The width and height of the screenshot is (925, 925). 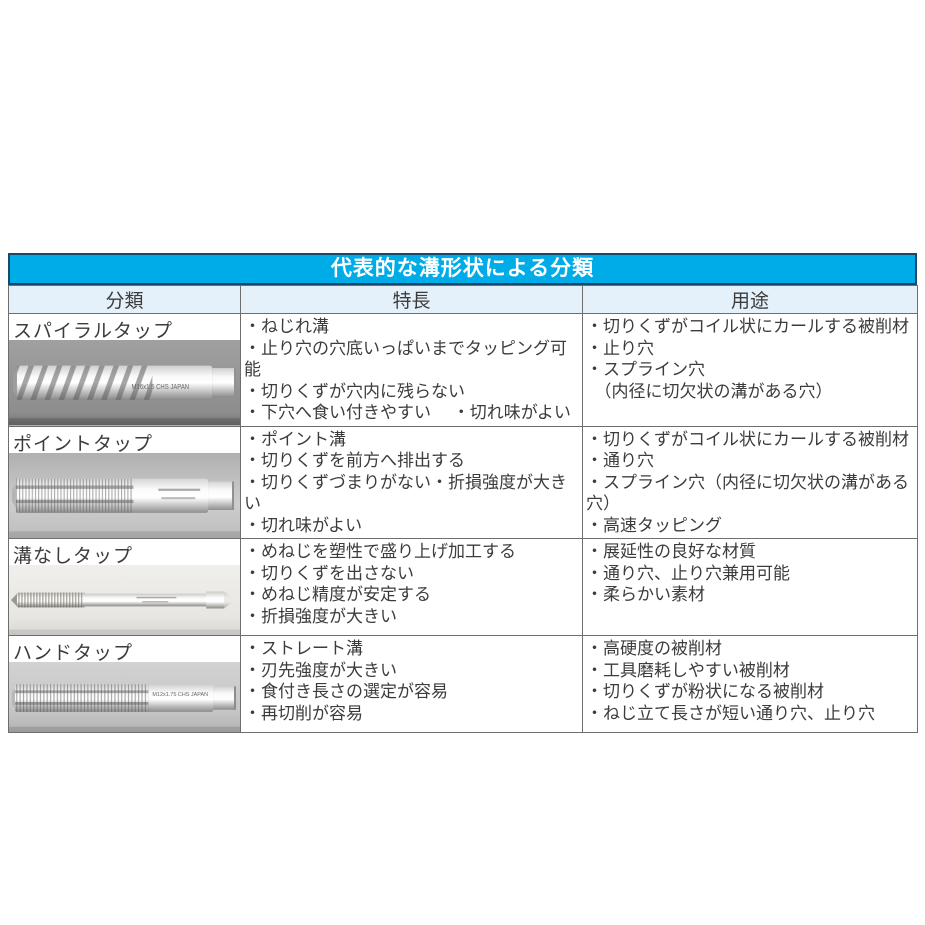 What do you see at coordinates (124, 383) in the screenshot?
I see `spiral-tap-photo: M16x1.5 CHS JAPAN` at bounding box center [124, 383].